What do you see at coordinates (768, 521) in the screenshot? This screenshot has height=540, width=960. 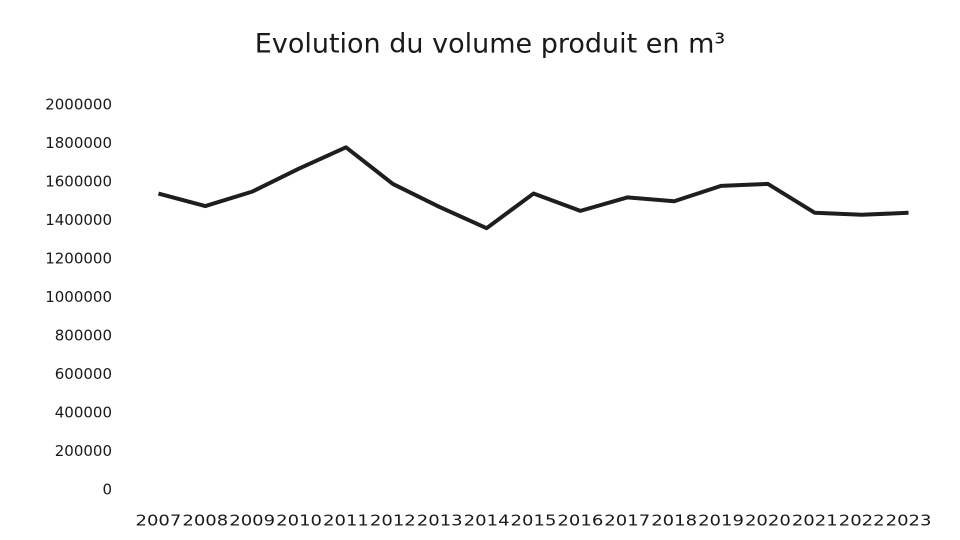 I see `x-tick-label: 2020` at bounding box center [768, 521].